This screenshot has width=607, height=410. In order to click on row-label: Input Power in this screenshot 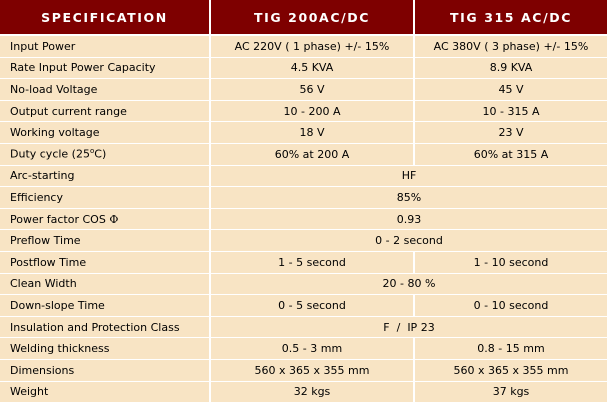, I will do `click(105, 47)`.